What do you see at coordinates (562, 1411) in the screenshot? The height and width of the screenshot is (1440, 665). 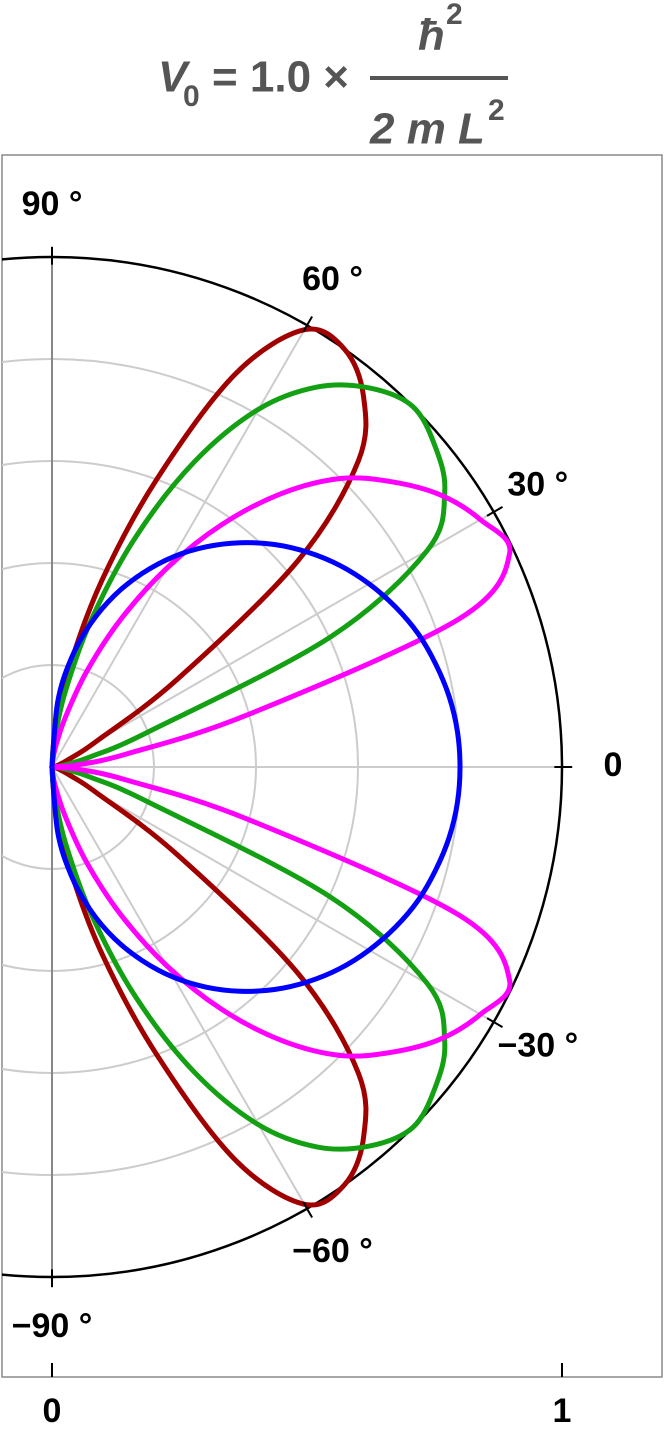 I see `r-tick-label: 1` at bounding box center [562, 1411].